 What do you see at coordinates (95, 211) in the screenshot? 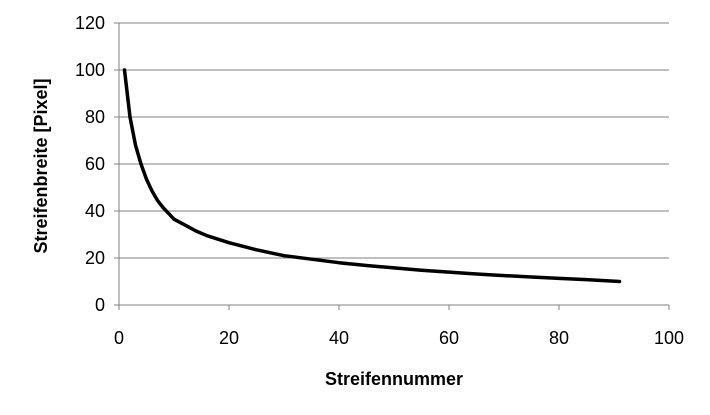
I see `y-tick-label: 40` at bounding box center [95, 211].